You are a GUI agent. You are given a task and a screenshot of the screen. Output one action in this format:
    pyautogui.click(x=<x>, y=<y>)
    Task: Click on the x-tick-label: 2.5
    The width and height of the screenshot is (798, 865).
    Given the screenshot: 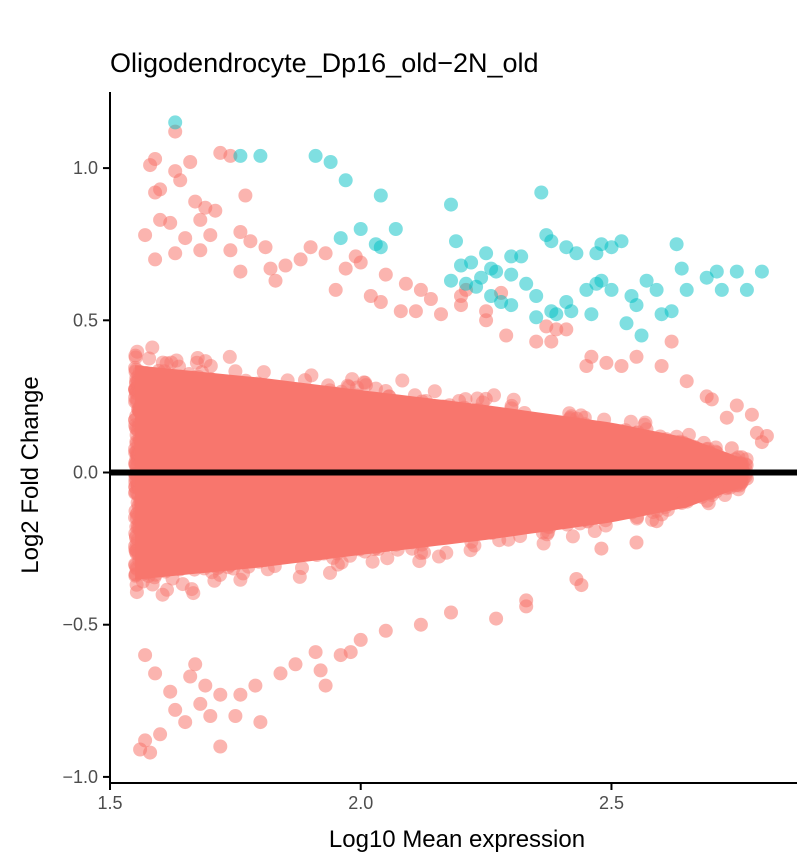 What is the action you would take?
    pyautogui.click(x=611, y=803)
    